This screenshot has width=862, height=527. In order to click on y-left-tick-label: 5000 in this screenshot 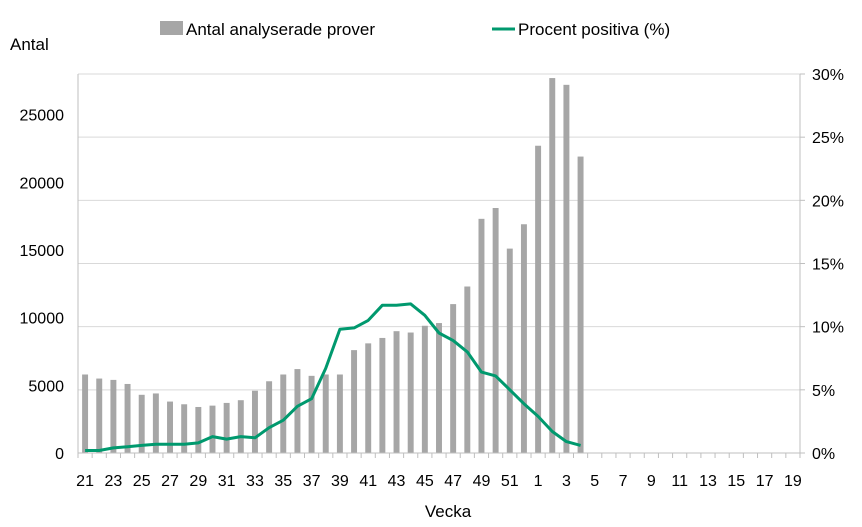, I will do `click(46, 386)`.